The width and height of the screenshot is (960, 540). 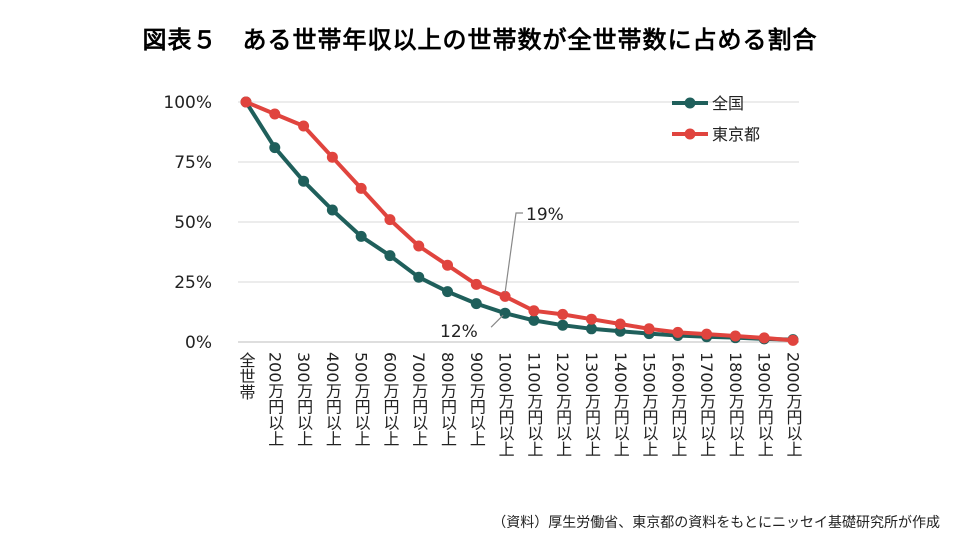 I want to click on annotations: 19% 12%, so click(x=502, y=273).